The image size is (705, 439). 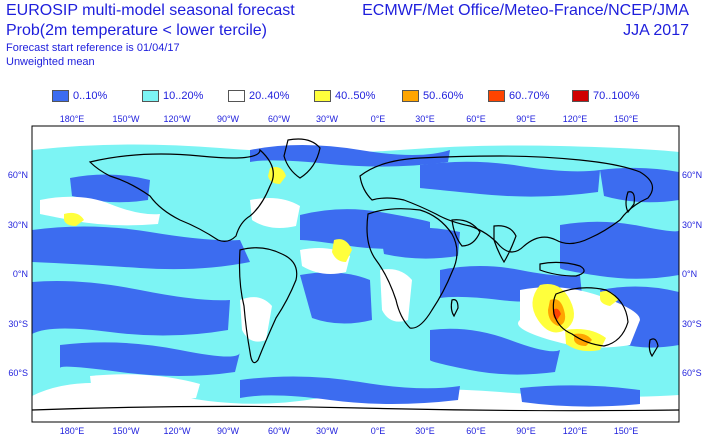 I want to click on forecast-reference: Forecast start reference is 01/04/17, so click(x=93, y=48).